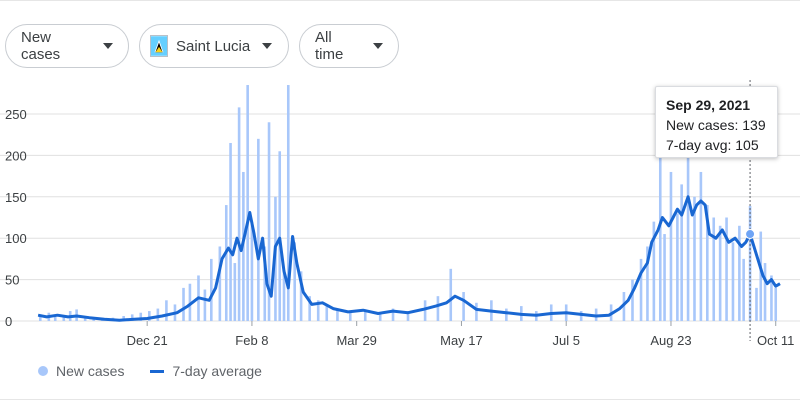 Image resolution: width=800 pixels, height=406 pixels. What do you see at coordinates (16, 218) in the screenshot?
I see `y-axis-ticks: 0 50 100 150 200 250` at bounding box center [16, 218].